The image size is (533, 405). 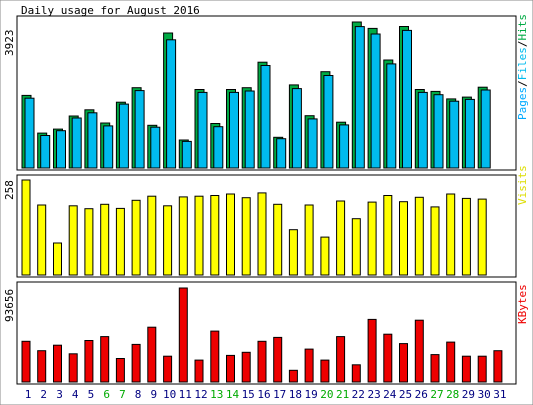 What do you see at coordinates (216, 394) in the screenshot?
I see `day-label: 13` at bounding box center [216, 394].